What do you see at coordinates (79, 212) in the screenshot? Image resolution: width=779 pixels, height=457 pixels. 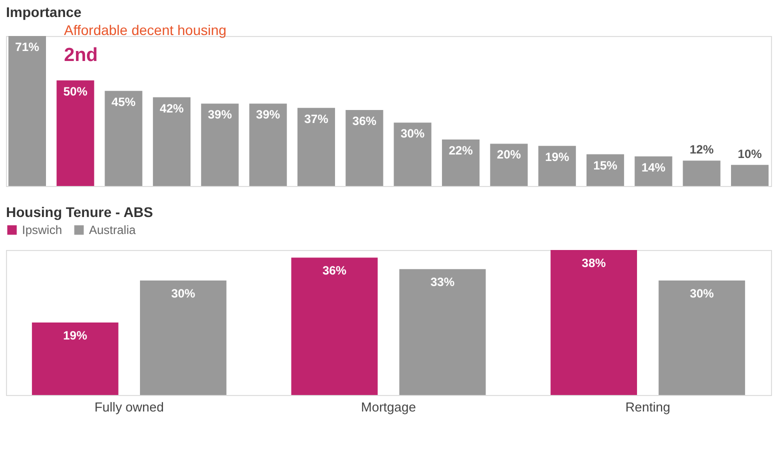 I see `chart-title: Housing Tenure - ABS` at bounding box center [79, 212].